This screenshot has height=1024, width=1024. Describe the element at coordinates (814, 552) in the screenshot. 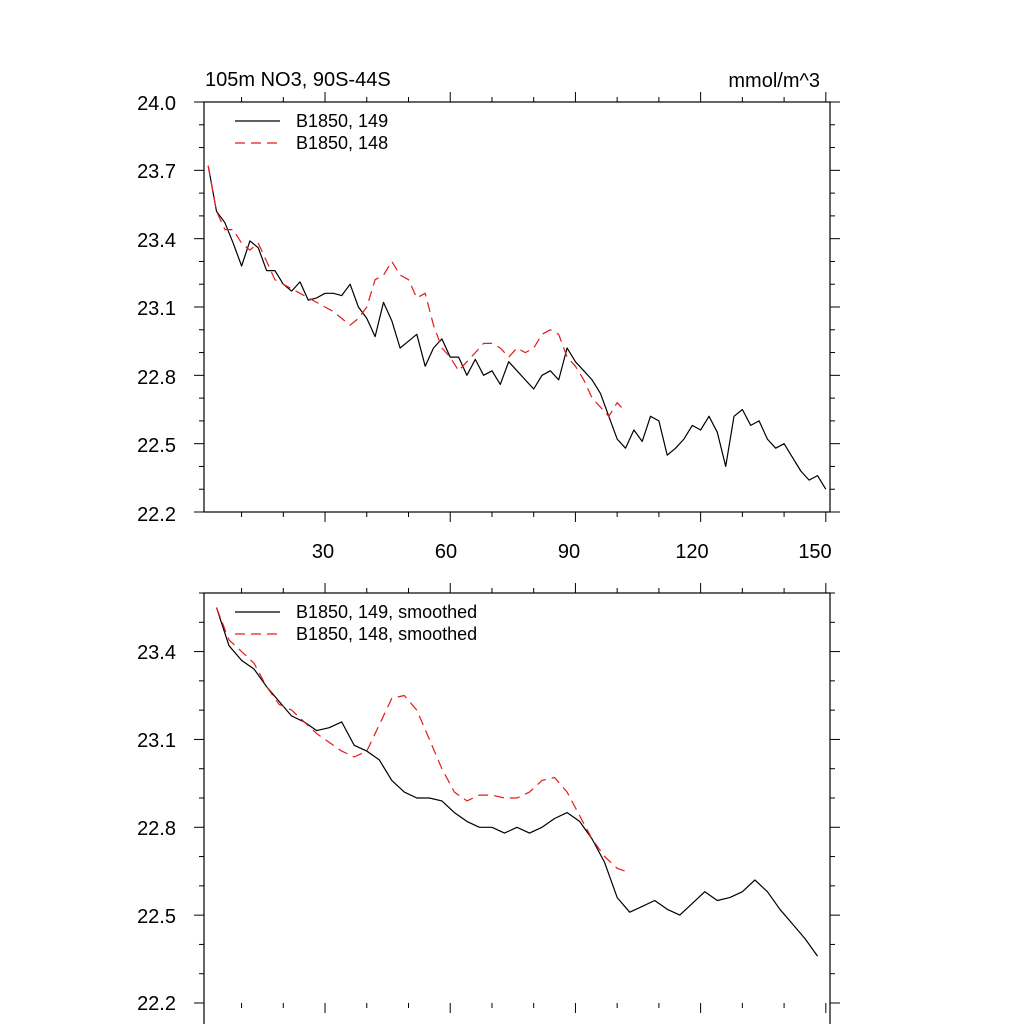

I see `x-tick-label: 150` at that location.